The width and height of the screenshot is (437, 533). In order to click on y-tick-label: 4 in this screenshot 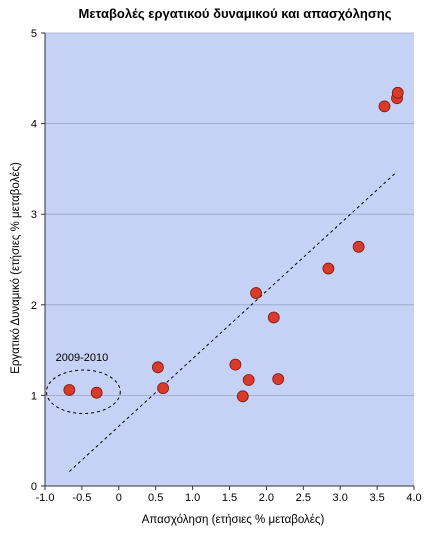, I will do `click(34, 125)`.